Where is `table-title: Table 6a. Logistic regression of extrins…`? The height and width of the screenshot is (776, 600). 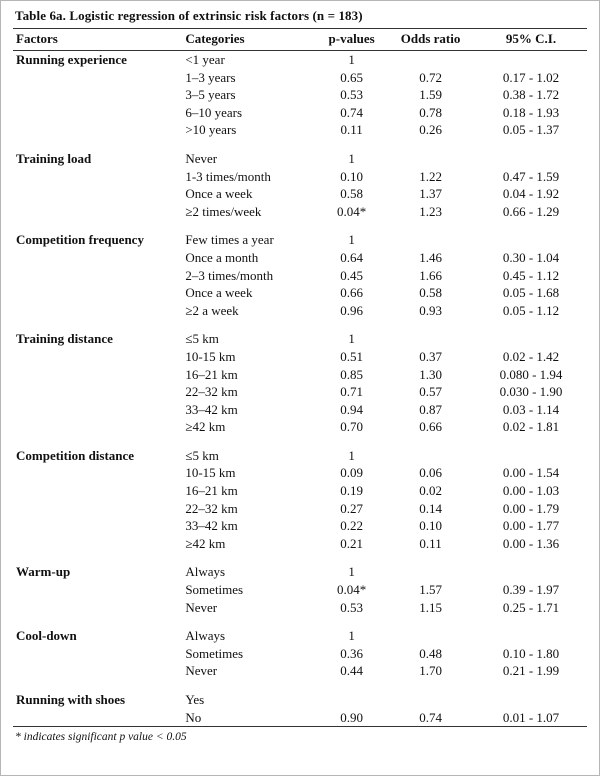
table-title: Table 6a. Logistic regression of extrins… is located at coordinates (189, 15).